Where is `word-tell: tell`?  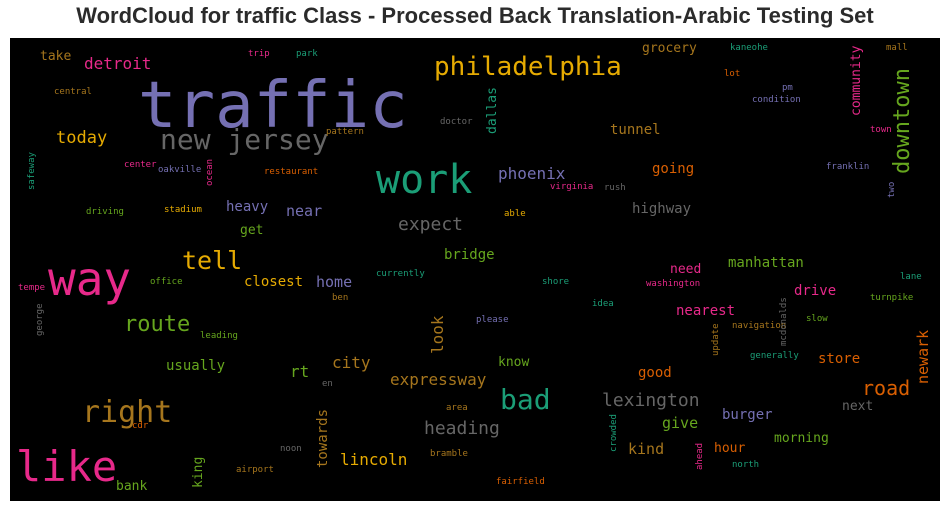
word-tell: tell is located at coordinates (212, 260).